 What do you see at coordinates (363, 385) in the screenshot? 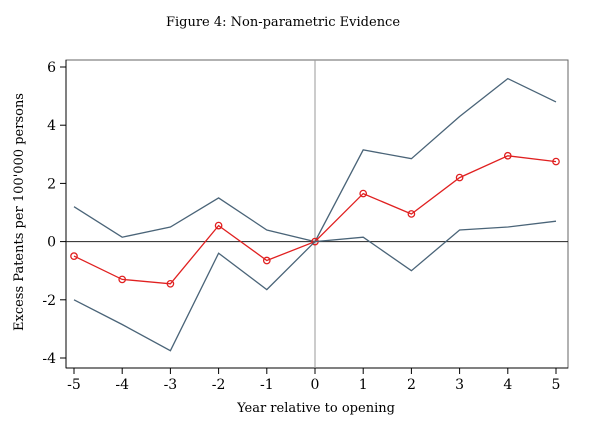
I see `x-tick-label: 1` at bounding box center [363, 385].